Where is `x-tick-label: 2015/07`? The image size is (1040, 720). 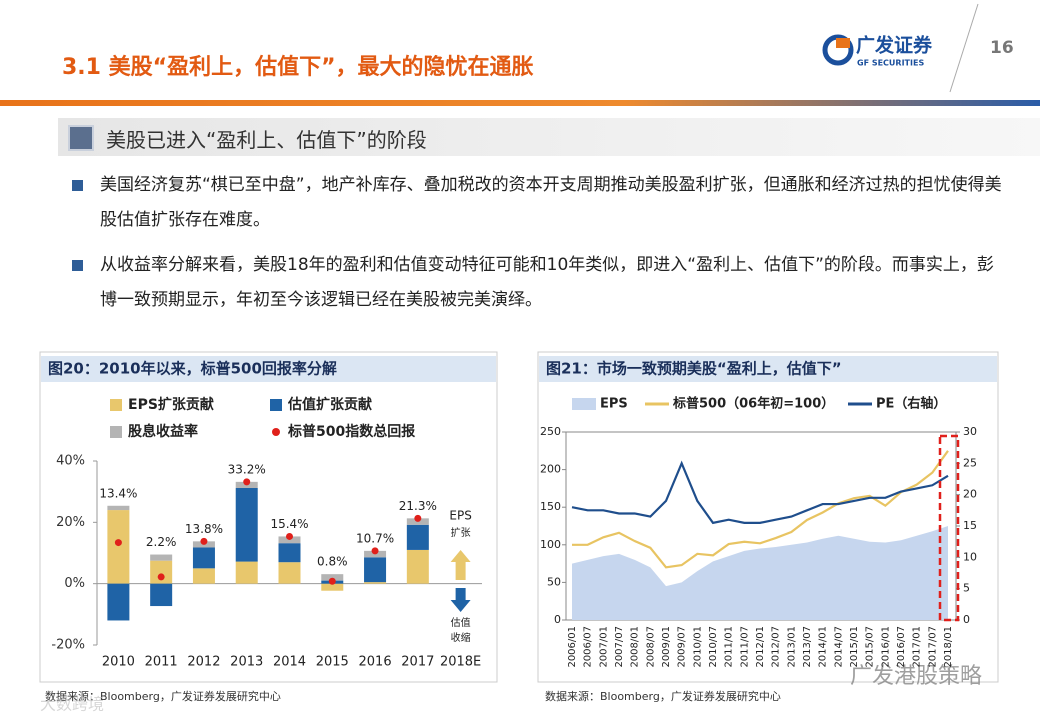
x-tick-label: 2015/07 is located at coordinates (870, 647).